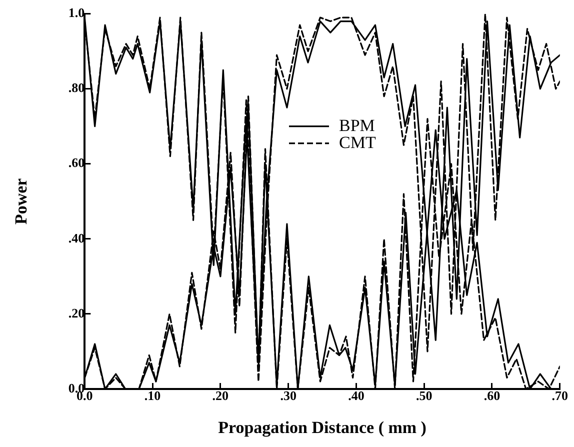 The image size is (574, 447). I want to click on x-tick-label: .40, so click(356, 396).